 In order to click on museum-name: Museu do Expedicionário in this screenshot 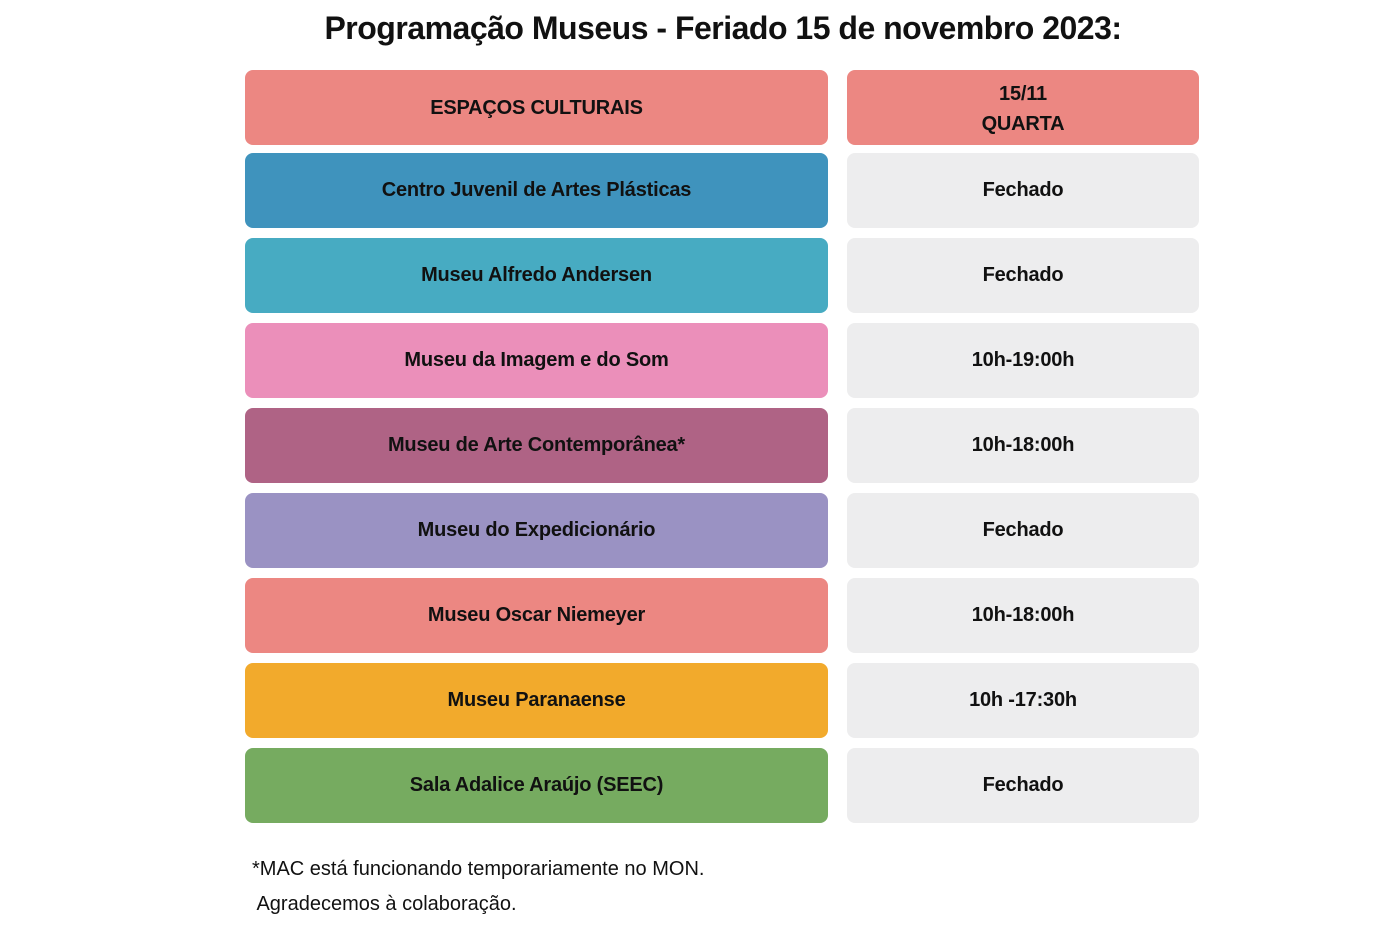, I will do `click(536, 530)`.